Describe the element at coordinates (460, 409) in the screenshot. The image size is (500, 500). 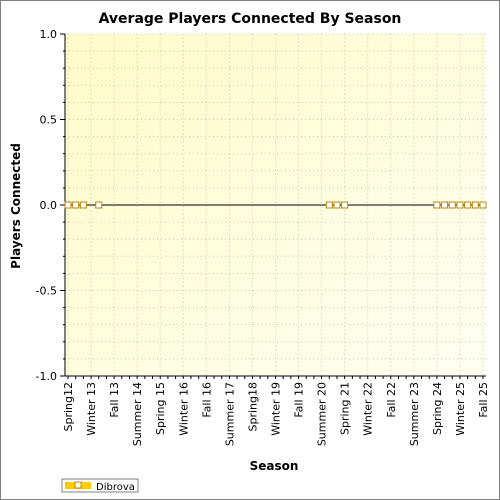
I see `x-tick-label: Winter 25` at that location.